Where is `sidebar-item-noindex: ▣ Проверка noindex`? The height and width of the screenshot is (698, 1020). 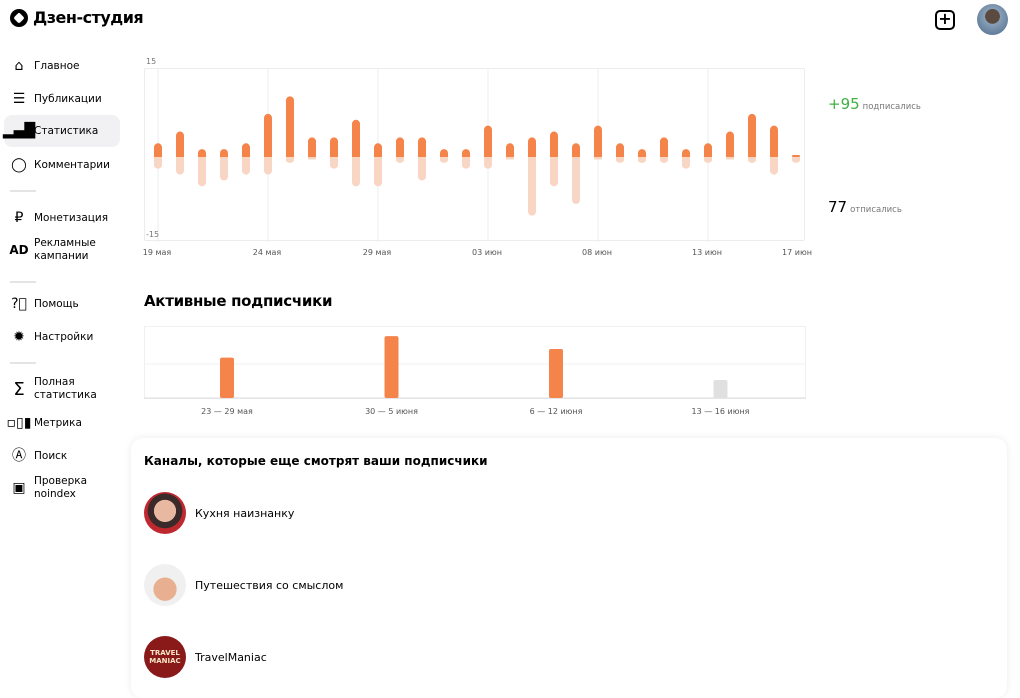 sidebar-item-noindex: ▣ Проверка noindex is located at coordinates (62, 488).